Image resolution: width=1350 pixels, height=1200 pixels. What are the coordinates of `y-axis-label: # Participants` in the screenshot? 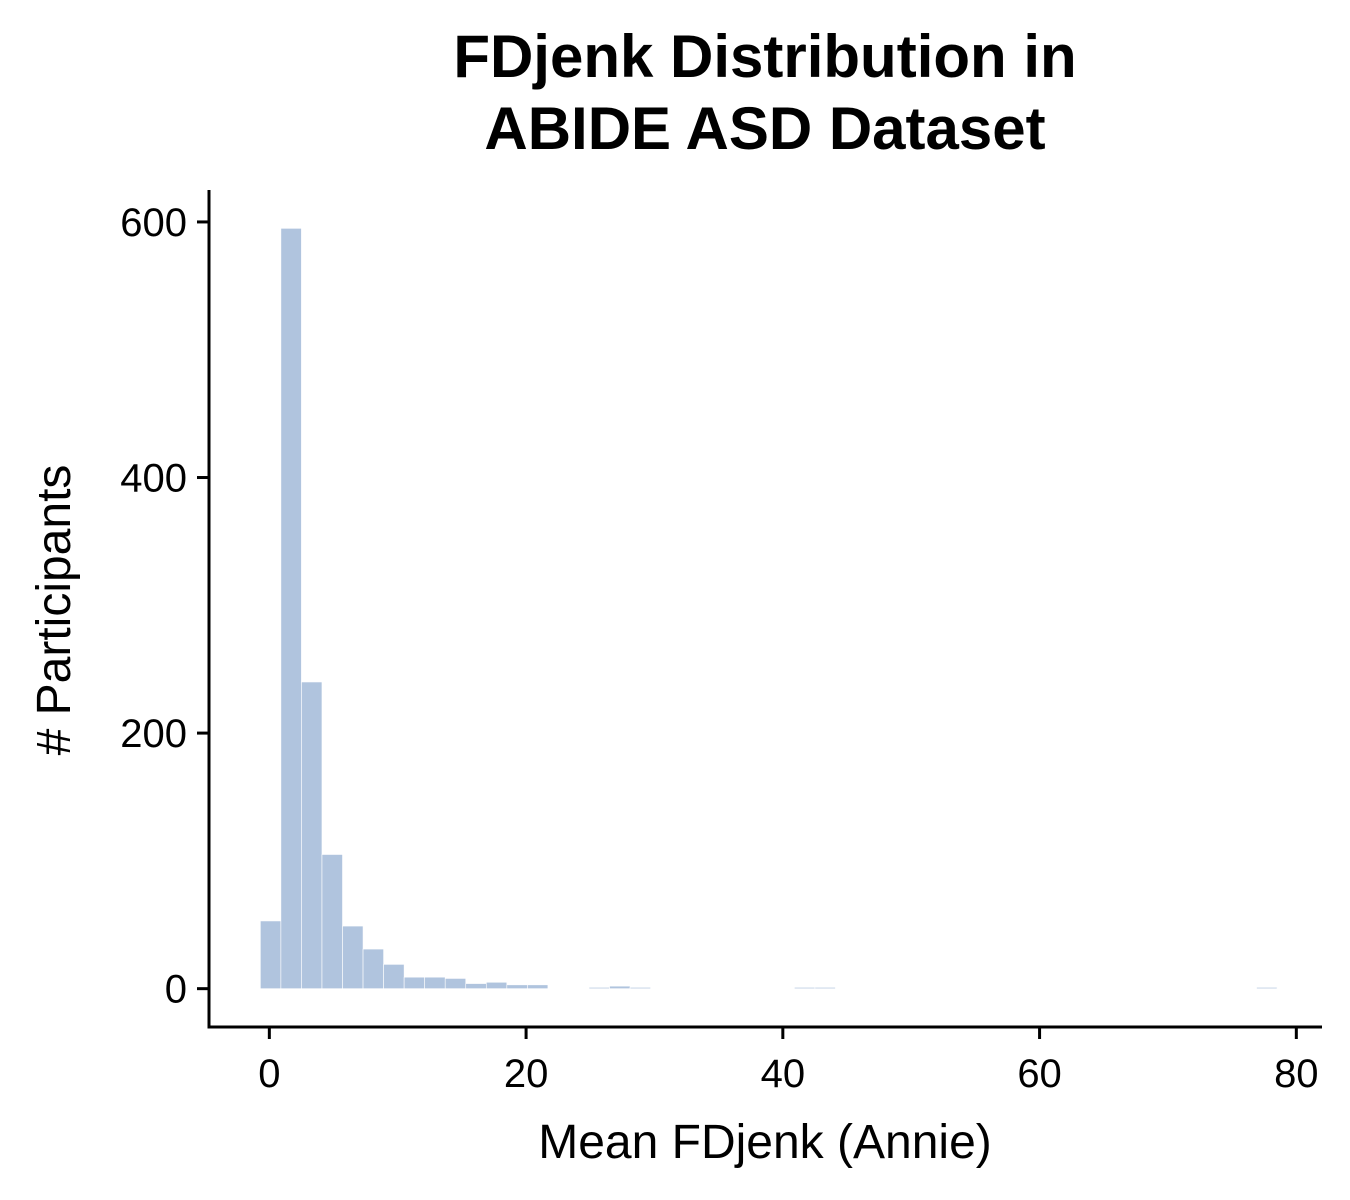 It's located at (54, 610).